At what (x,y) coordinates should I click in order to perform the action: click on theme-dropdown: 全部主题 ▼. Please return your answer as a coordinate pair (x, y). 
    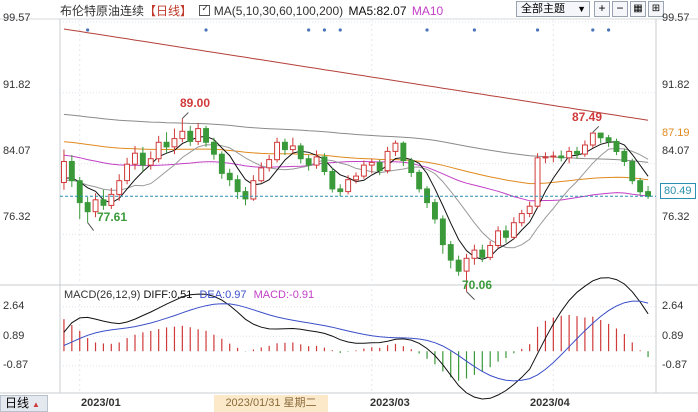
    Looking at the image, I should click on (553, 9).